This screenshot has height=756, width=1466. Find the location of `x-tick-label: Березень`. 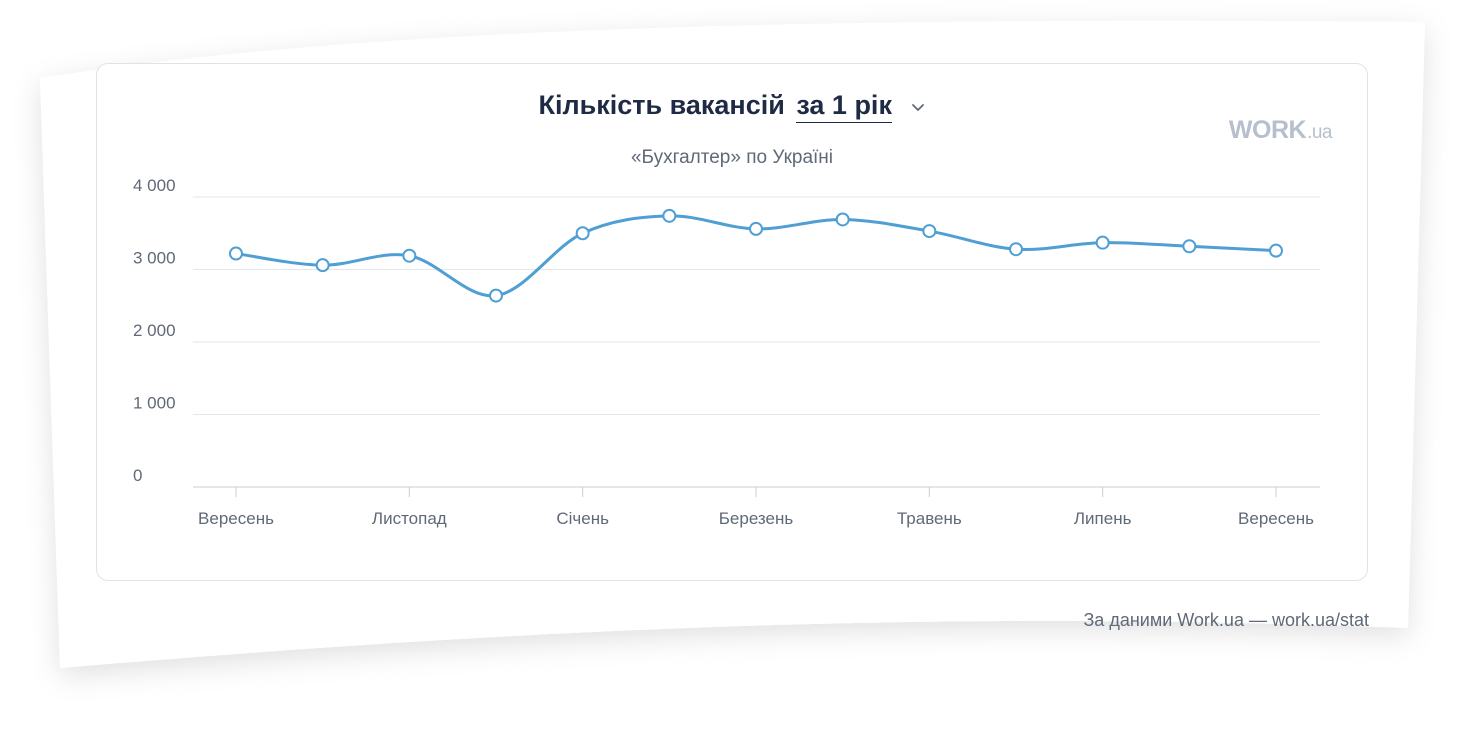

x-tick-label: Березень is located at coordinates (756, 518).